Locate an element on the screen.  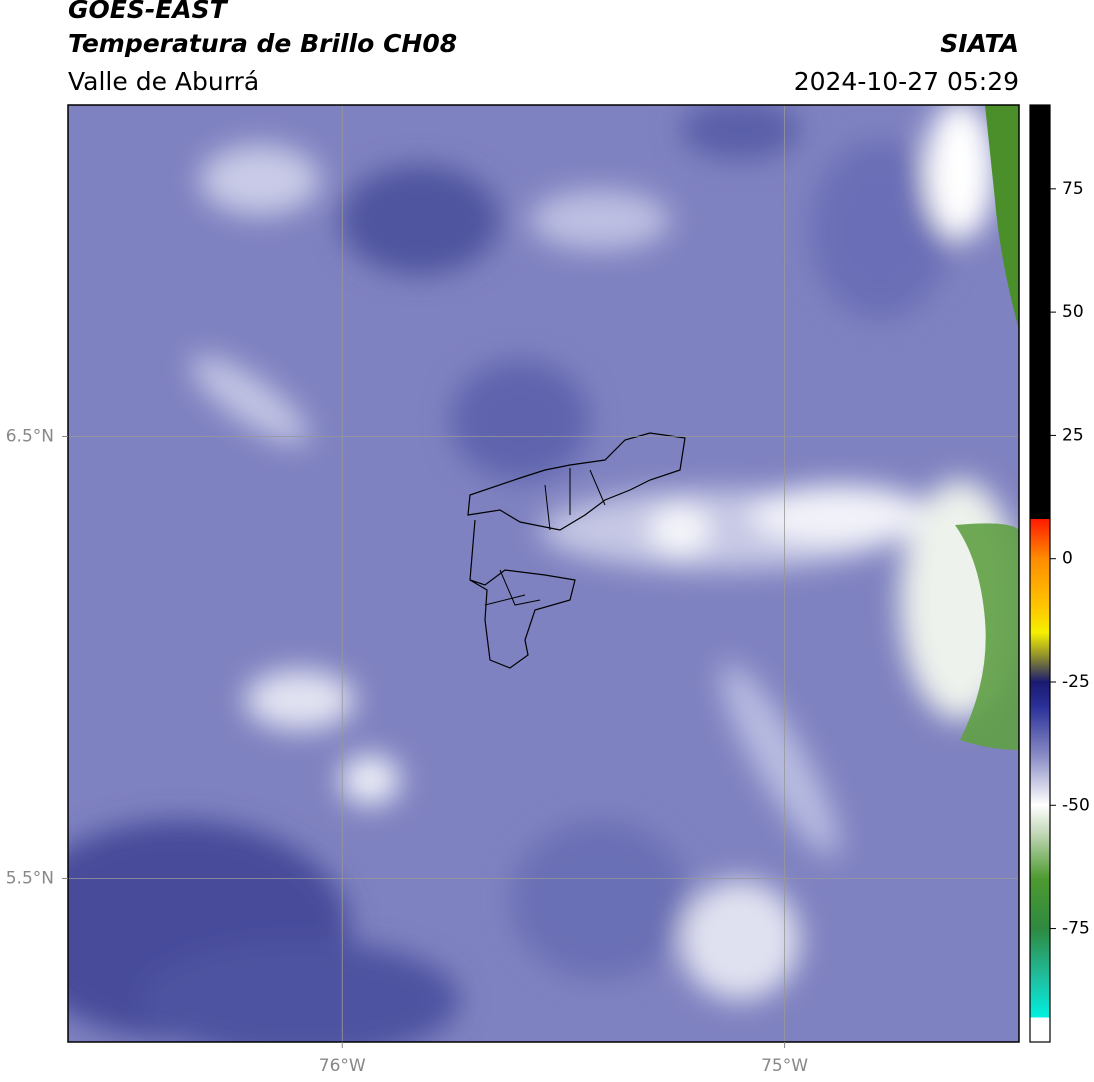
title: GOES-EAST is located at coordinates (148, 12).